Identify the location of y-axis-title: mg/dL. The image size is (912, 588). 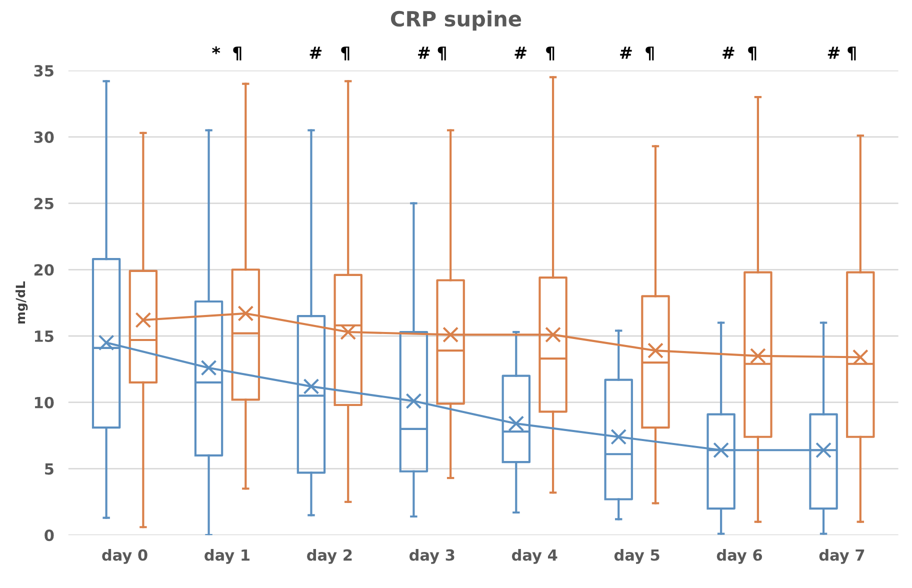
(22, 302).